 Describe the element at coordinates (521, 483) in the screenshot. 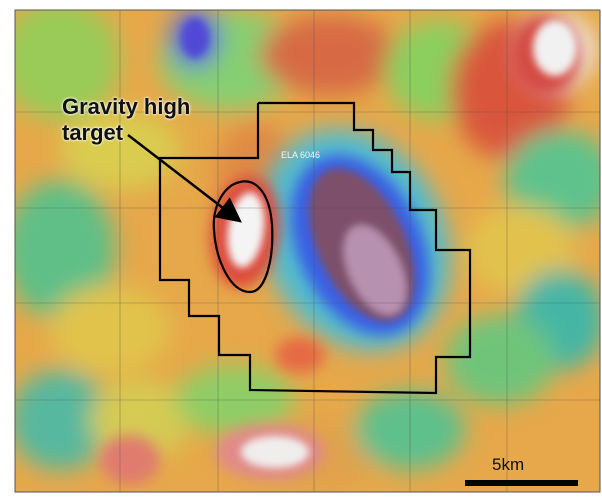

I see `scale-bar-icon` at that location.